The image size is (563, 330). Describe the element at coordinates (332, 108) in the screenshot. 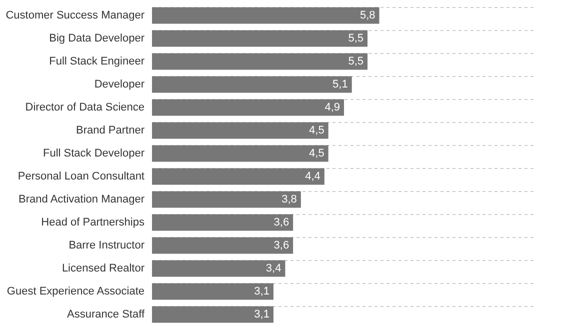

I see `data-label: 4,9` at that location.